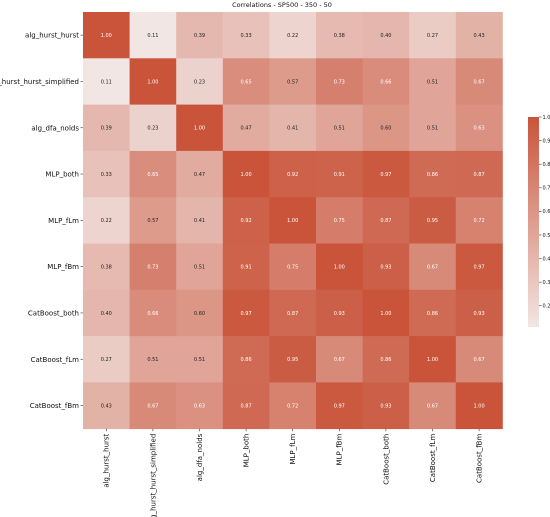 This screenshot has height=517, width=550. What do you see at coordinates (199, 221) in the screenshot?
I see `cell-value-label: 0.41` at bounding box center [199, 221].